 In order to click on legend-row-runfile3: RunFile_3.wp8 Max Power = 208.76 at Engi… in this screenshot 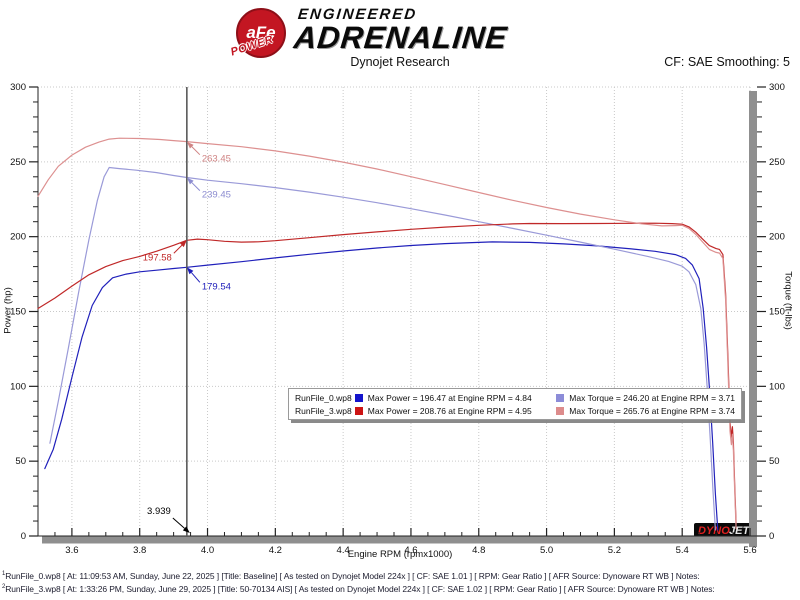, I will do `click(515, 410)`.